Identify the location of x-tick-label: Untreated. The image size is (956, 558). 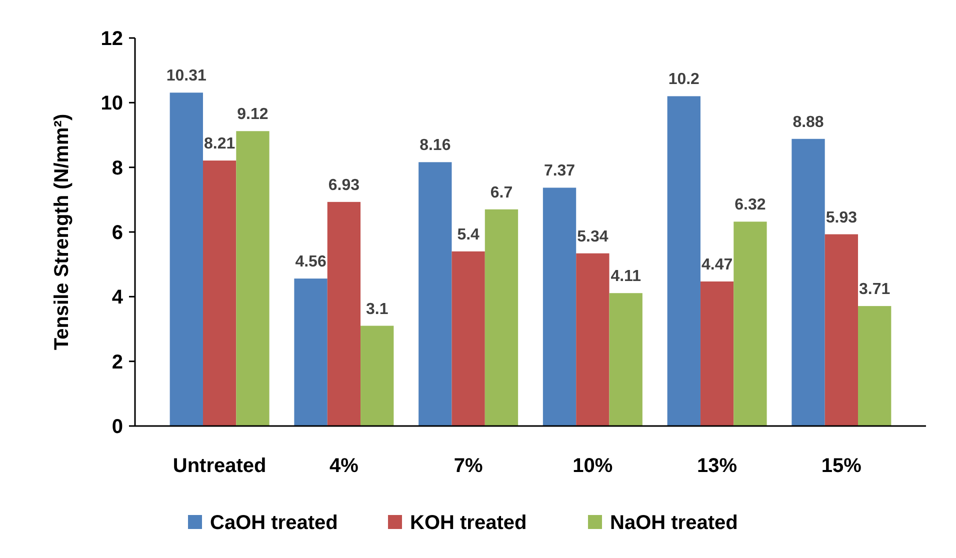
(219, 466).